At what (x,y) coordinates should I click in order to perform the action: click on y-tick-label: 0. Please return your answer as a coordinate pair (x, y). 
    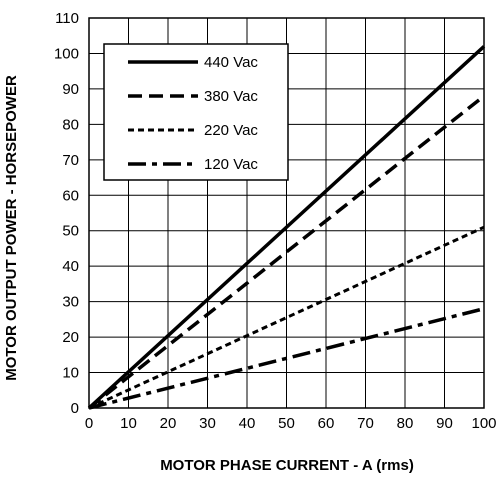
    Looking at the image, I should click on (75, 408).